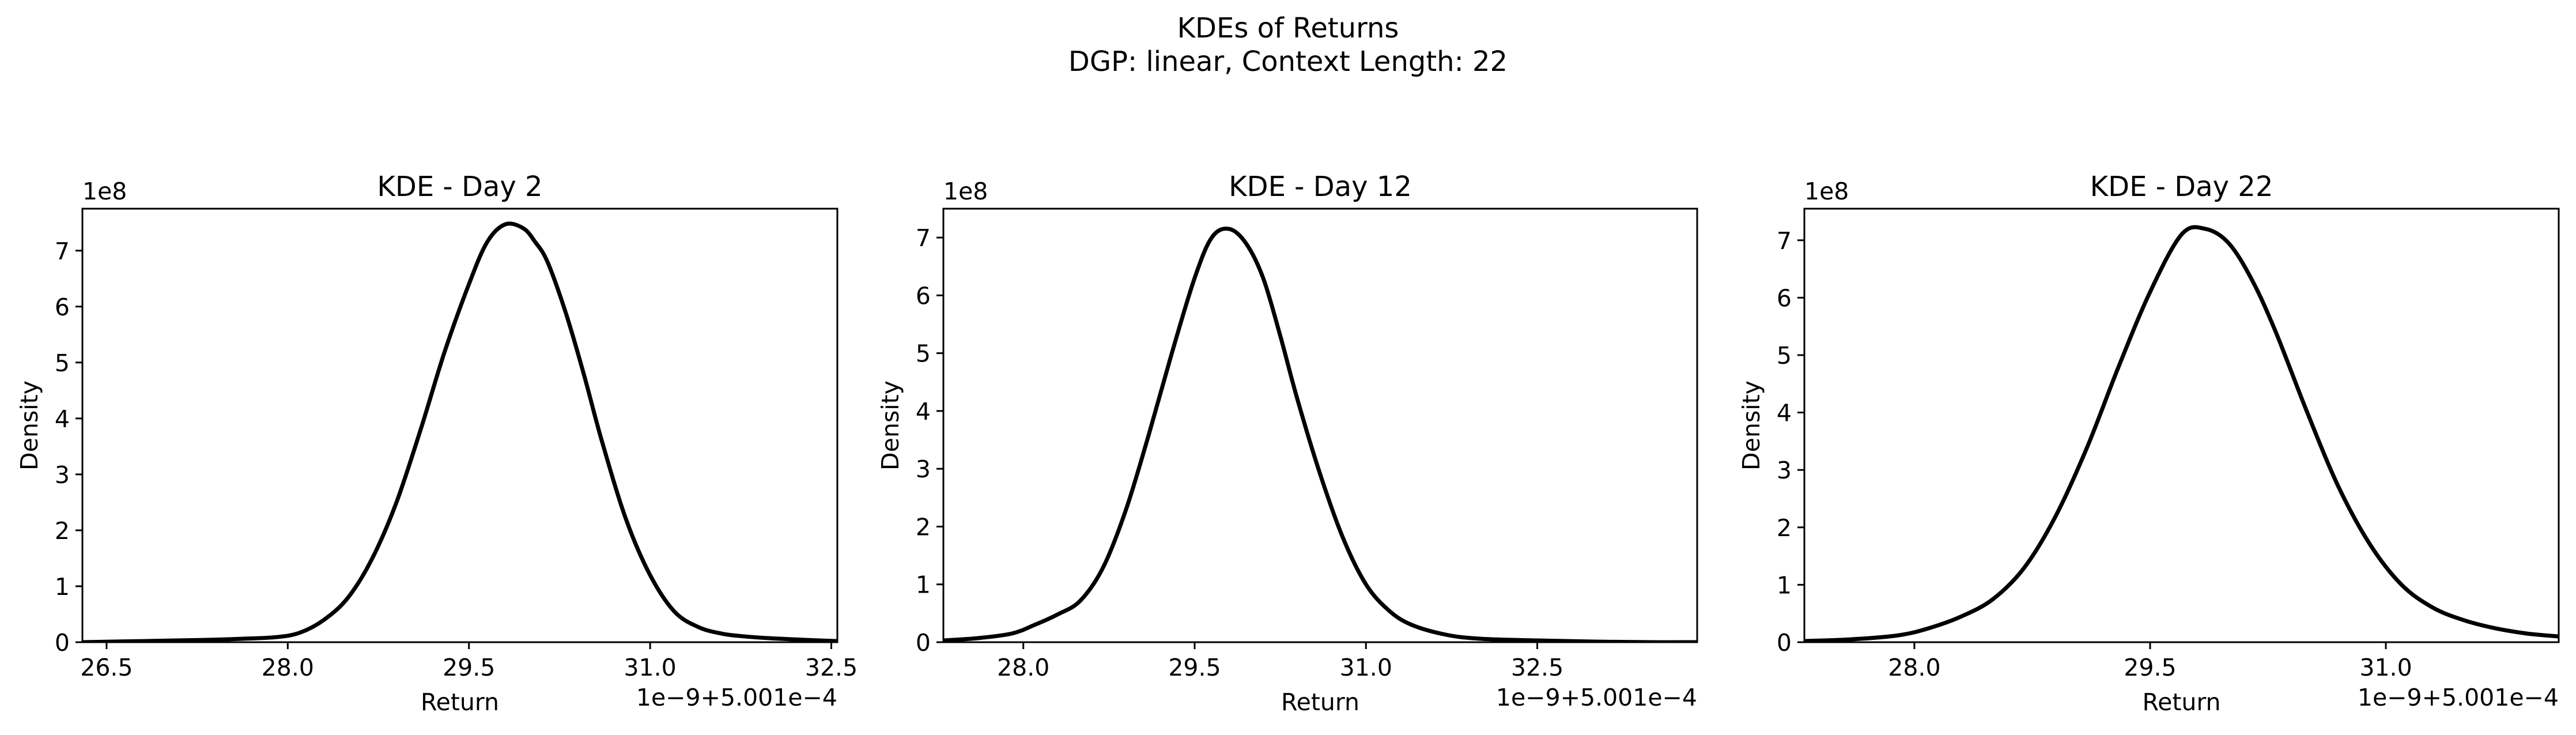 The width and height of the screenshot is (2576, 735). Describe the element at coordinates (106, 667) in the screenshot. I see `x-tick-label: 26.5` at that location.